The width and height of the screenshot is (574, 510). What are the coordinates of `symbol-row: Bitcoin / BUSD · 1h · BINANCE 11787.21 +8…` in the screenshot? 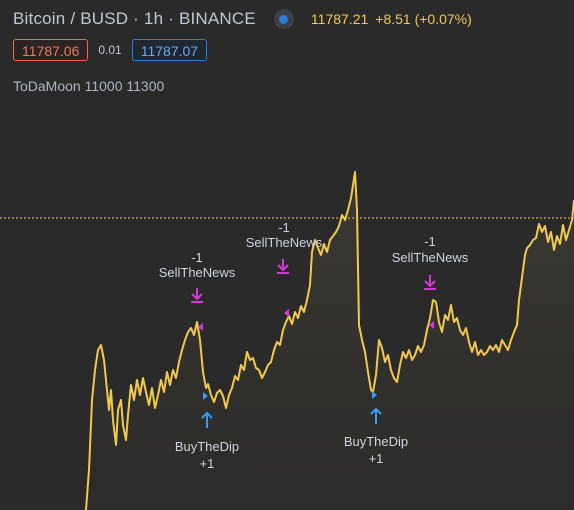 It's located at (246, 19).